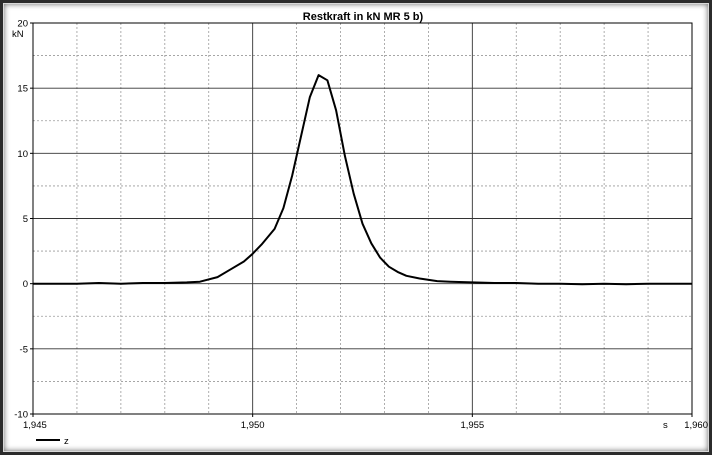 This screenshot has height=455, width=712. I want to click on legend-label-z: z, so click(66, 441).